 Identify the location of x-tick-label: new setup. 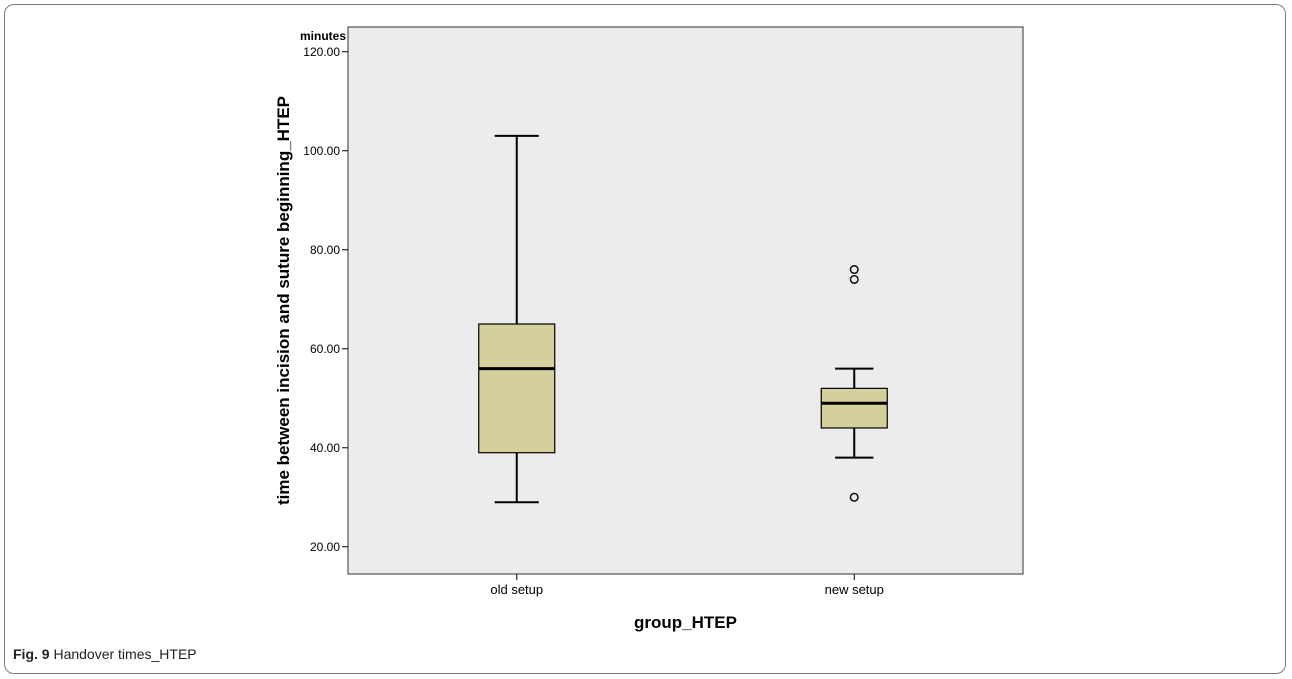
(854, 589).